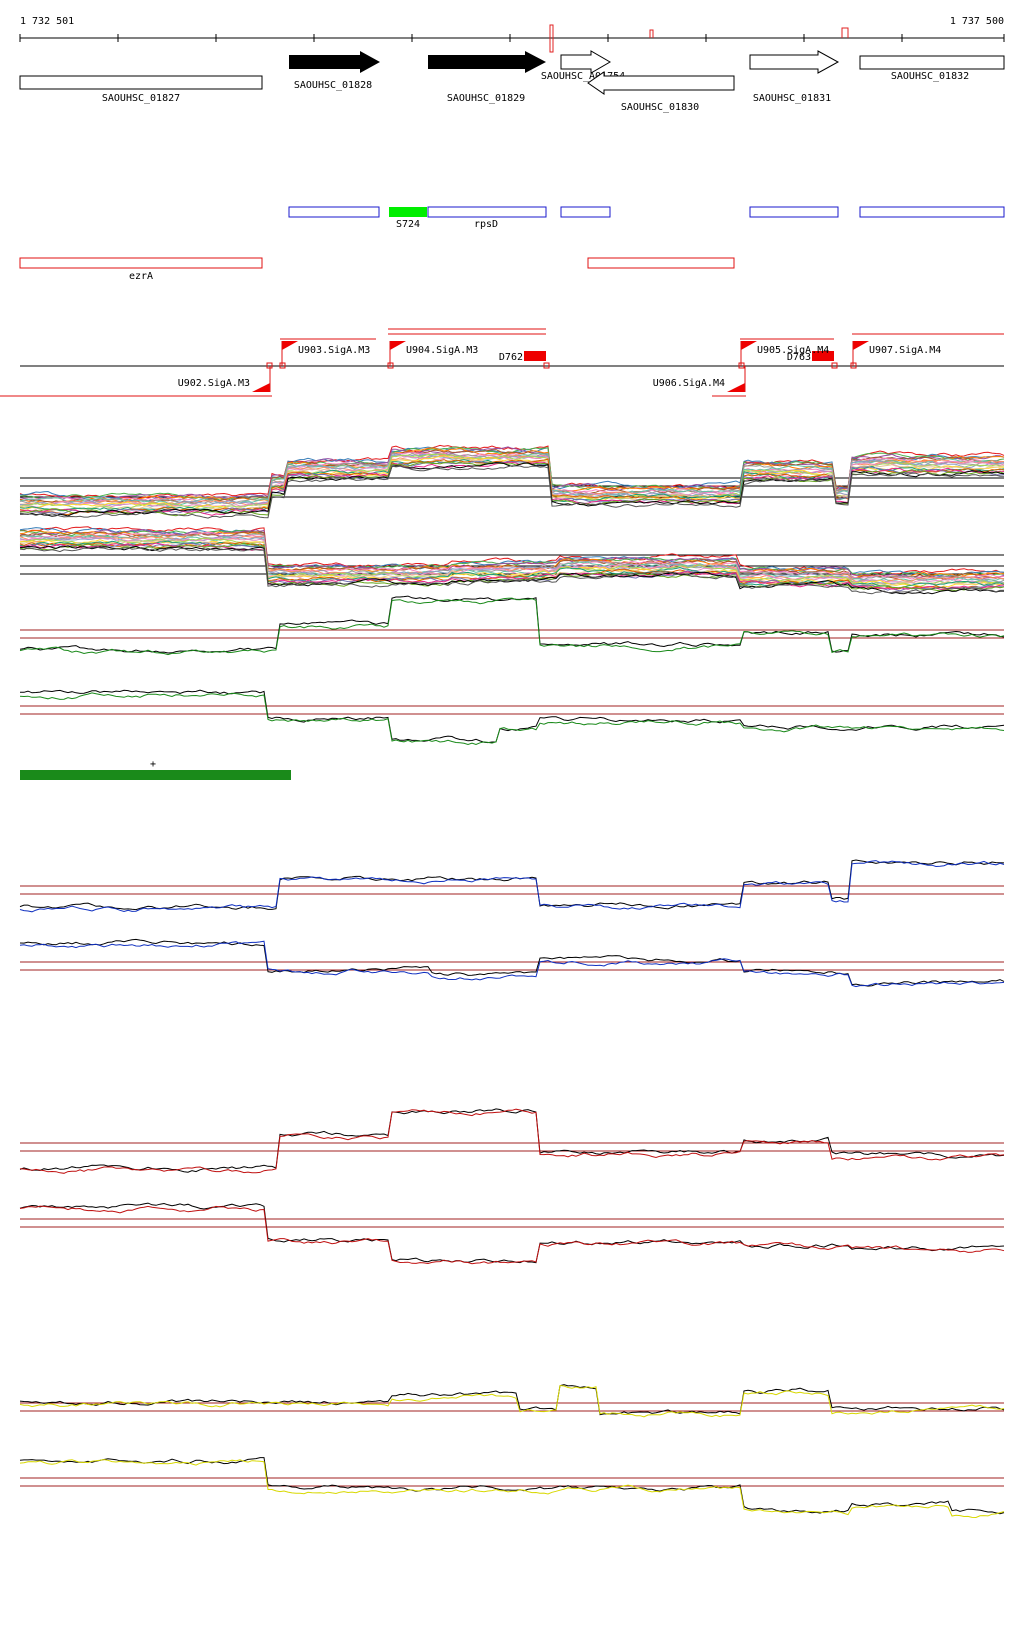  I want to click on segment-mark: +, so click(153, 764).